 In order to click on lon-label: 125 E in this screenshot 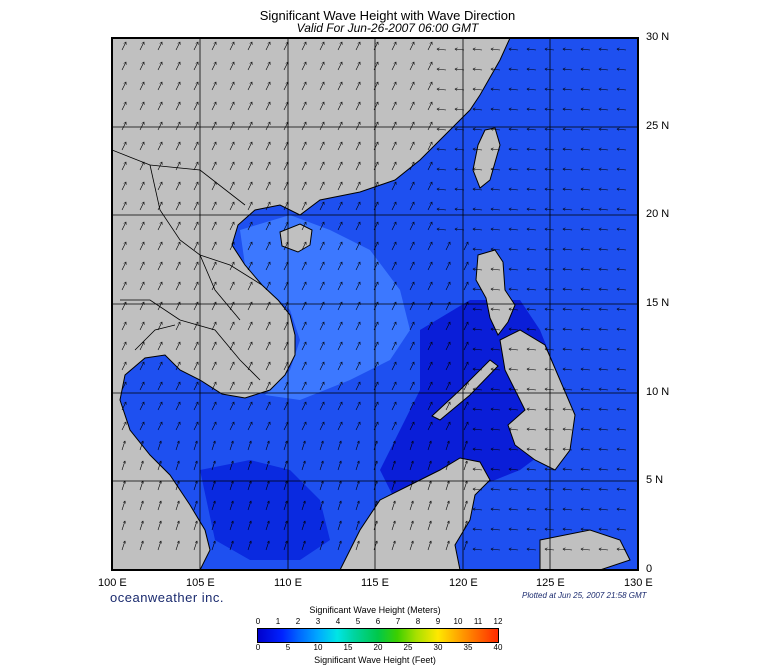, I will do `click(550, 583)`.